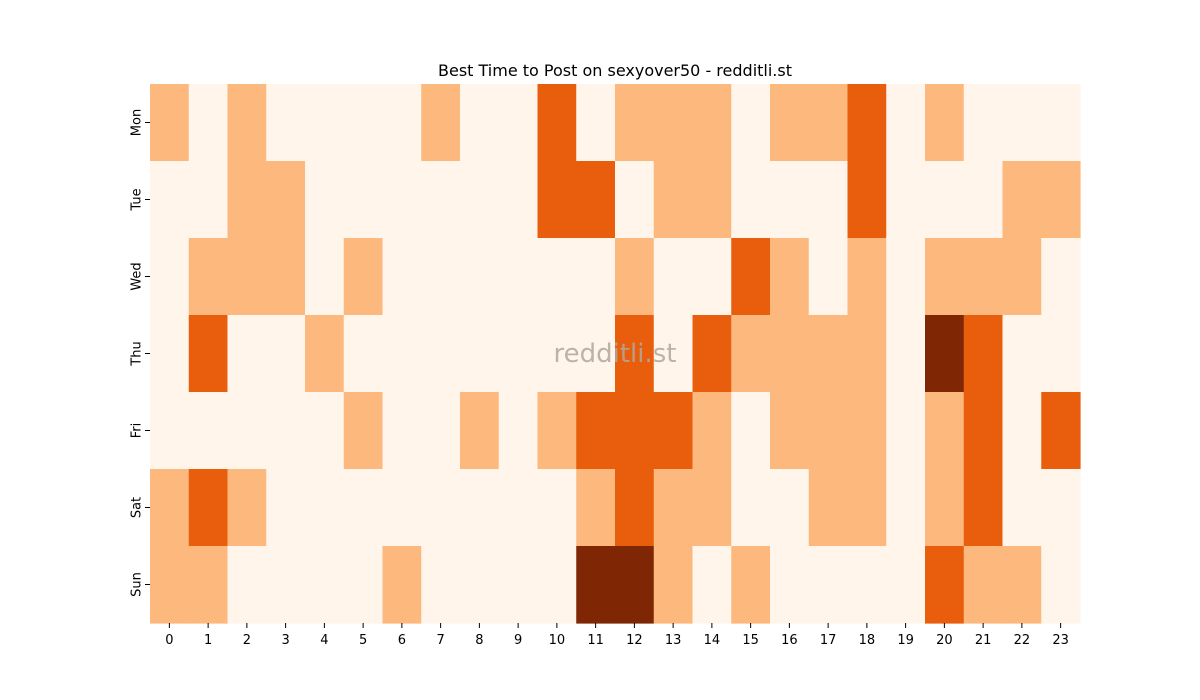  I want to click on y-tick-label: Sun, so click(137, 584).